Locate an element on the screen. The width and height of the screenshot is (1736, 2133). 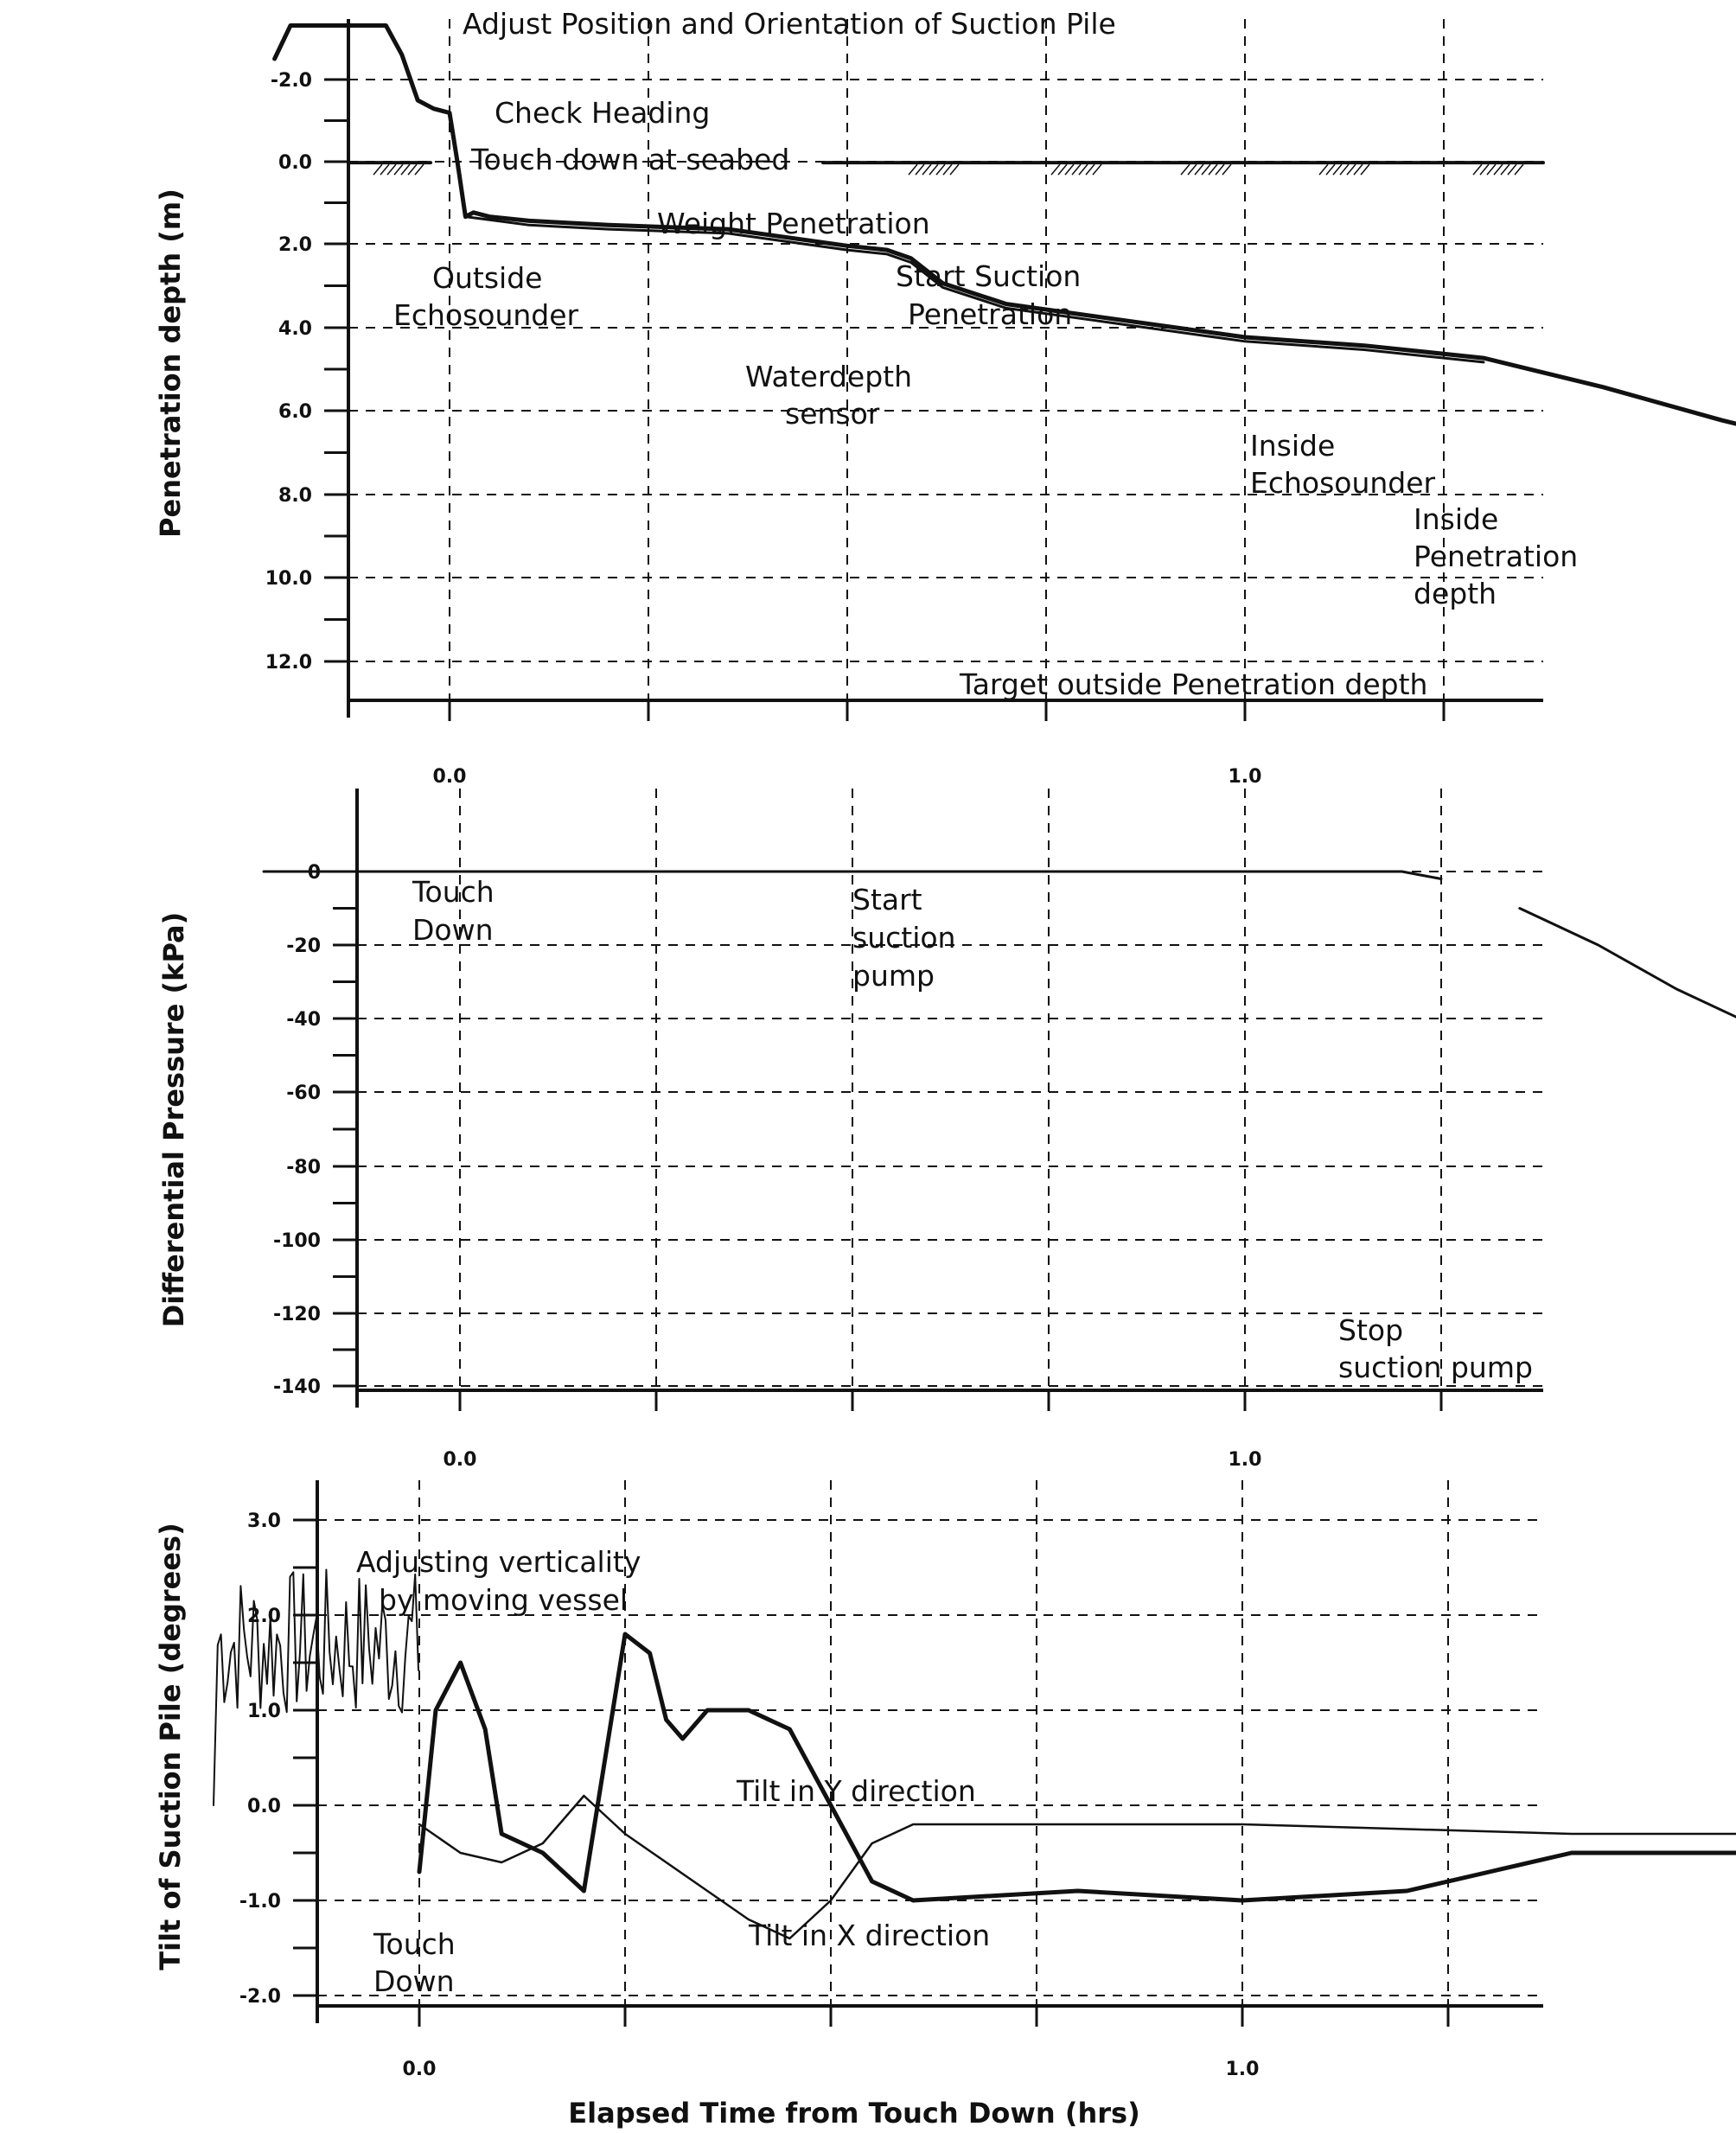
y-tick-label: -100 is located at coordinates (297, 1241).